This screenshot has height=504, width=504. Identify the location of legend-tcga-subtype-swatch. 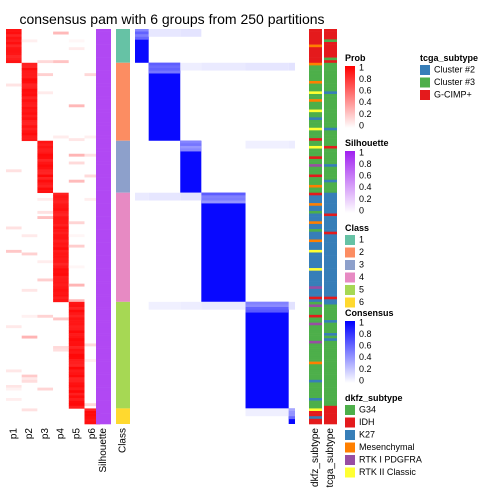
(425, 95).